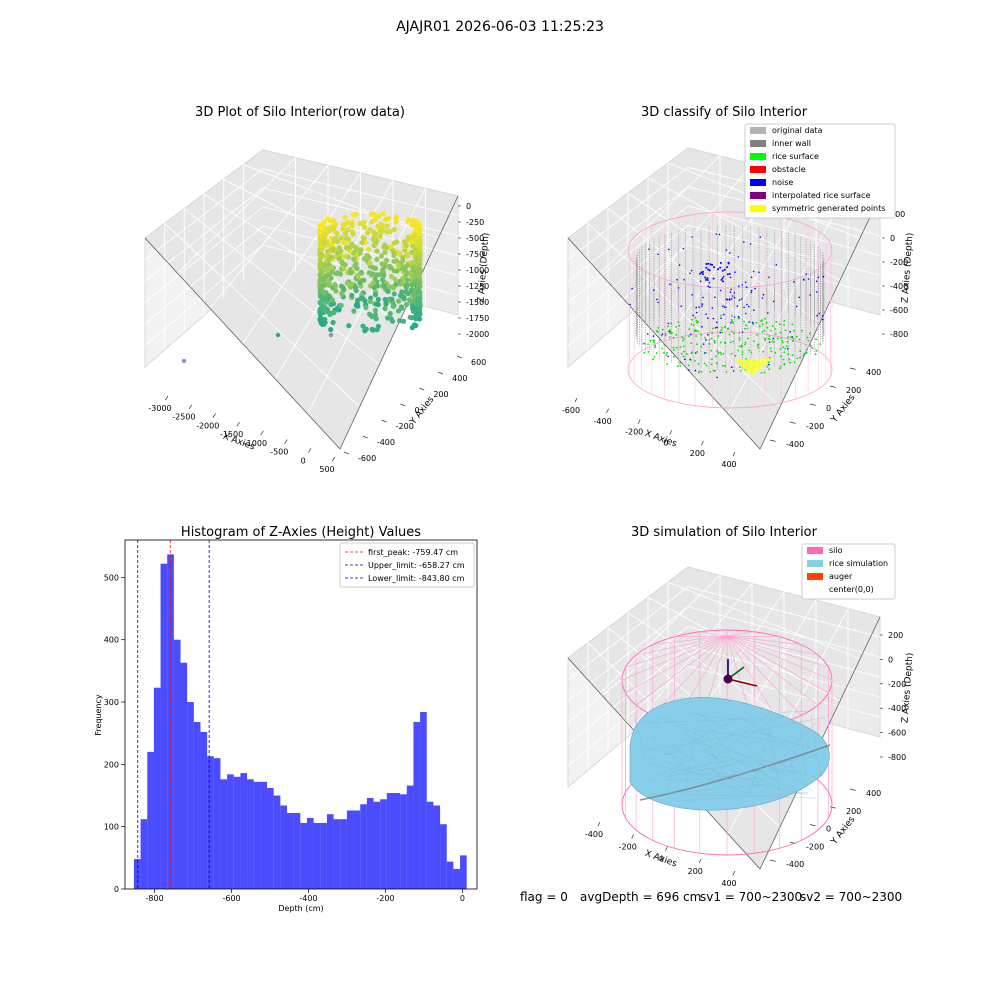 This screenshot has height=1000, width=1000. Describe the element at coordinates (782, 182) in the screenshot. I see `legend-label: noise` at that location.